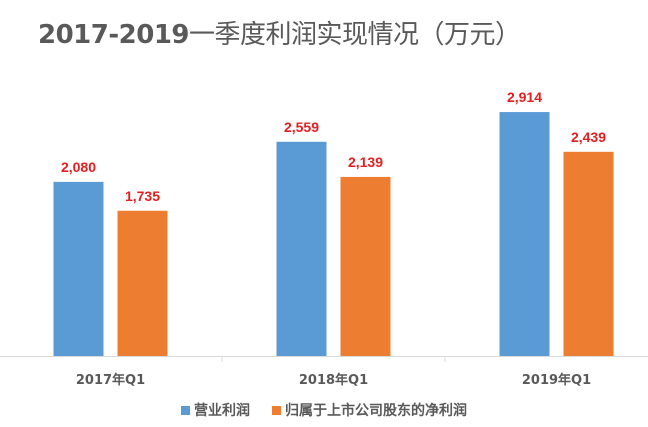  I want to click on legend-label: 营业利润, so click(222, 411).